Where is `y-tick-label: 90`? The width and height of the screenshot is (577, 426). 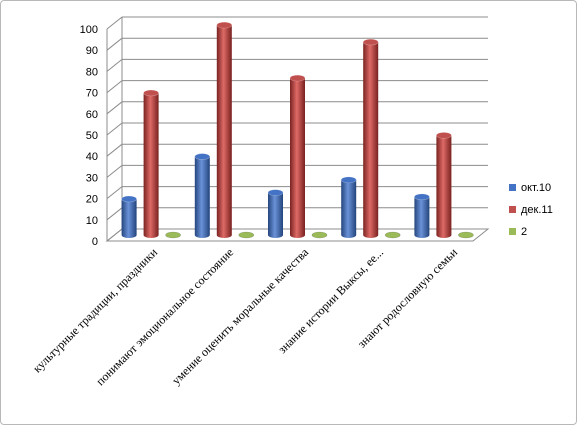 y-tick-label: 90 is located at coordinates (92, 51).